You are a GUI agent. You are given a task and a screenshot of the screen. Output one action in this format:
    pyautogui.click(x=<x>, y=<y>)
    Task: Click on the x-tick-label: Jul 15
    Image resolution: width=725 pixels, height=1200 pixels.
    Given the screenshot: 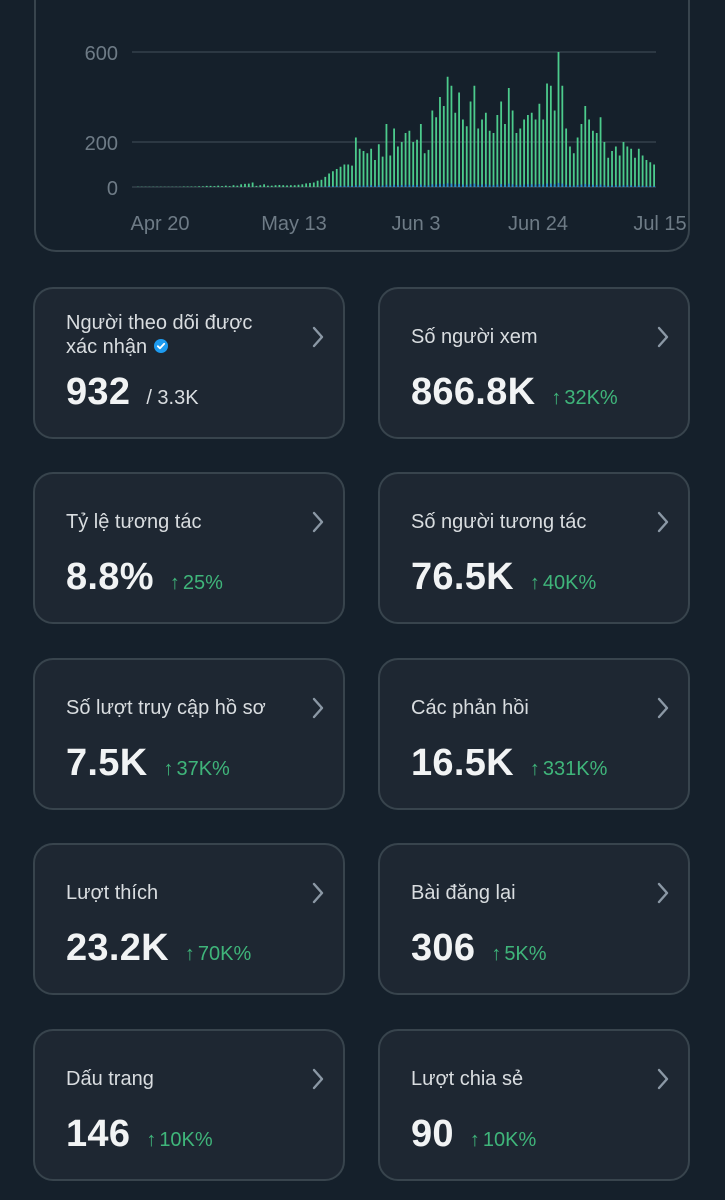 What is the action you would take?
    pyautogui.click(x=659, y=224)
    